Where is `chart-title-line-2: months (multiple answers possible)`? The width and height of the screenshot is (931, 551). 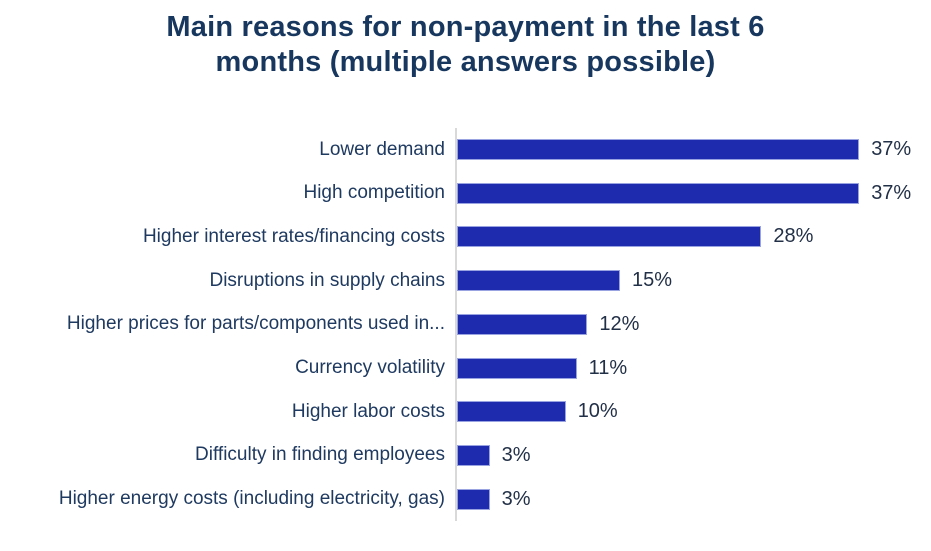
chart-title-line-2: months (multiple answers possible) is located at coordinates (465, 62).